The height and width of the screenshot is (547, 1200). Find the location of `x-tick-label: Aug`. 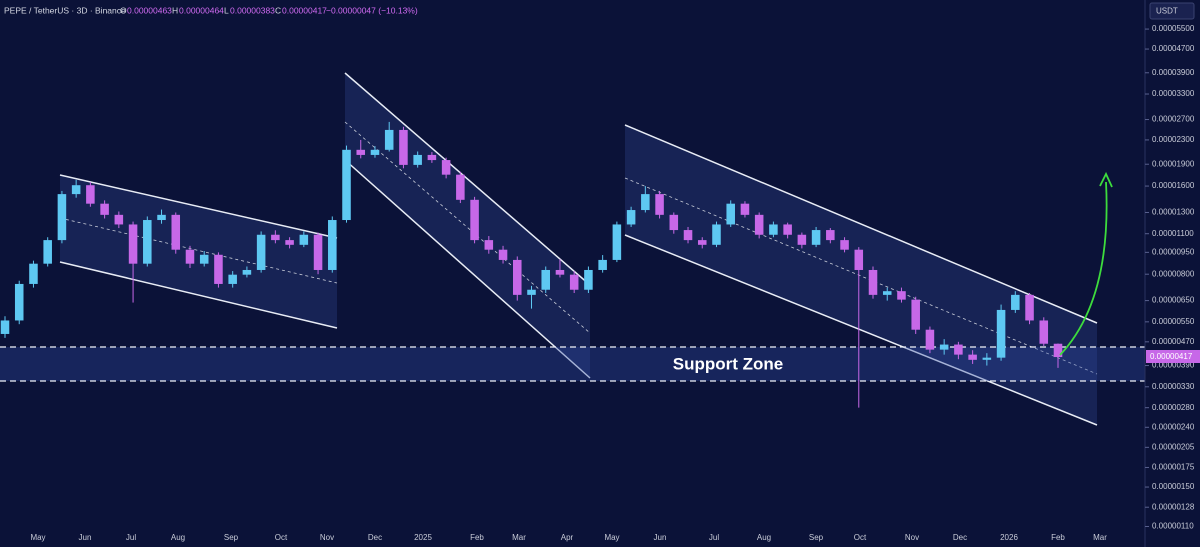

x-tick-label: Aug is located at coordinates (764, 537).